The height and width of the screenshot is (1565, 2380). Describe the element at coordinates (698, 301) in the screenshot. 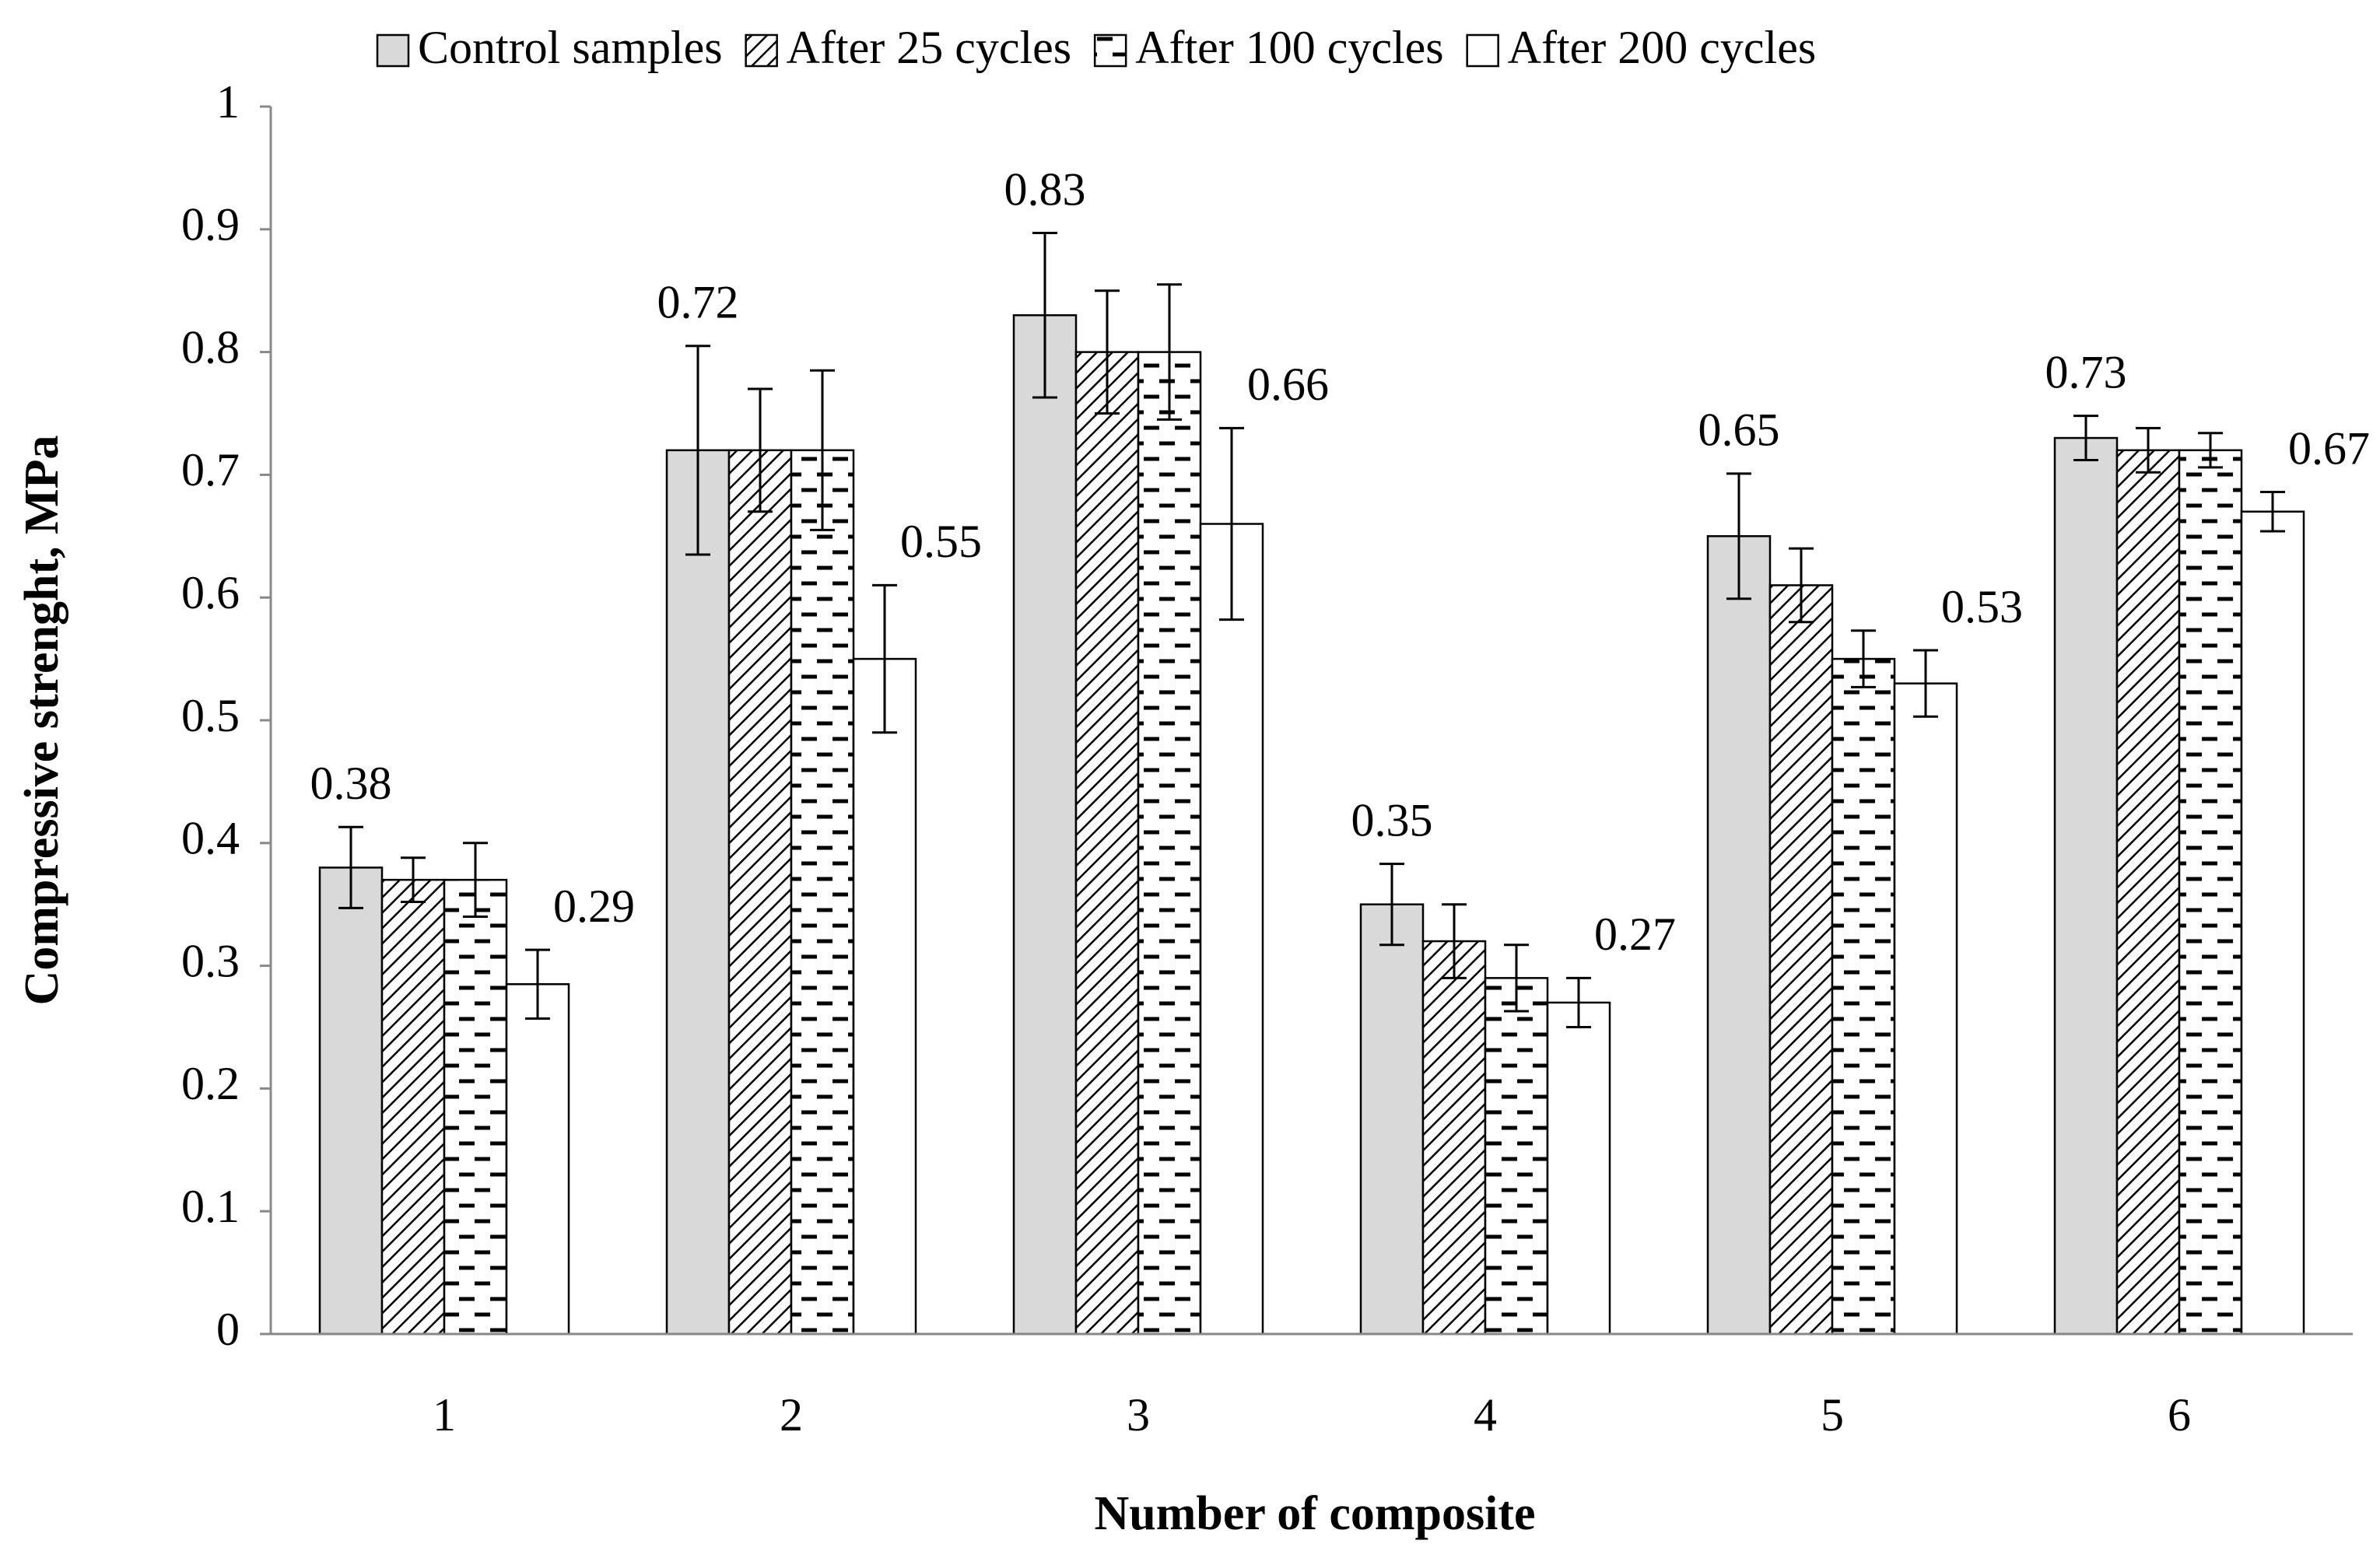

I see `data-label: 0.72` at that location.